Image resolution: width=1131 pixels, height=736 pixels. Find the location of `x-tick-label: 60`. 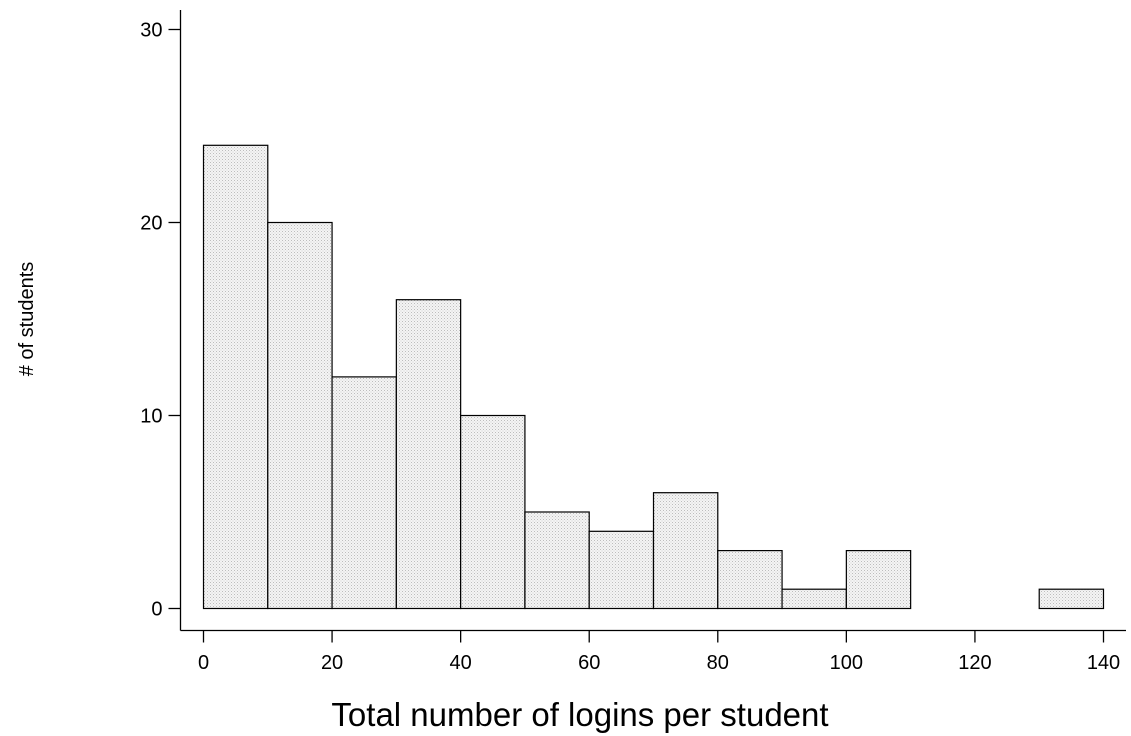

x-tick-label: 60 is located at coordinates (589, 663).